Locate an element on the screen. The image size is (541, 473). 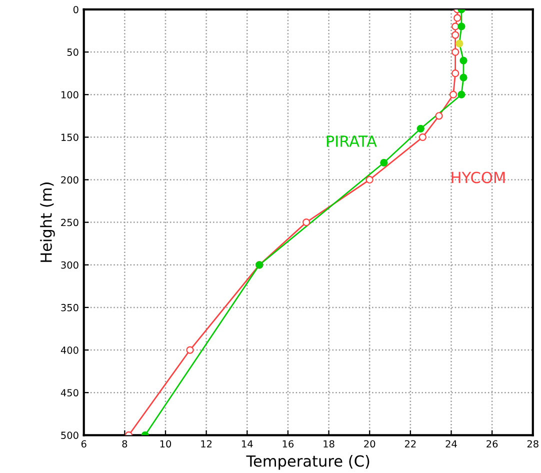
x-tick-label: 26 is located at coordinates (492, 444).